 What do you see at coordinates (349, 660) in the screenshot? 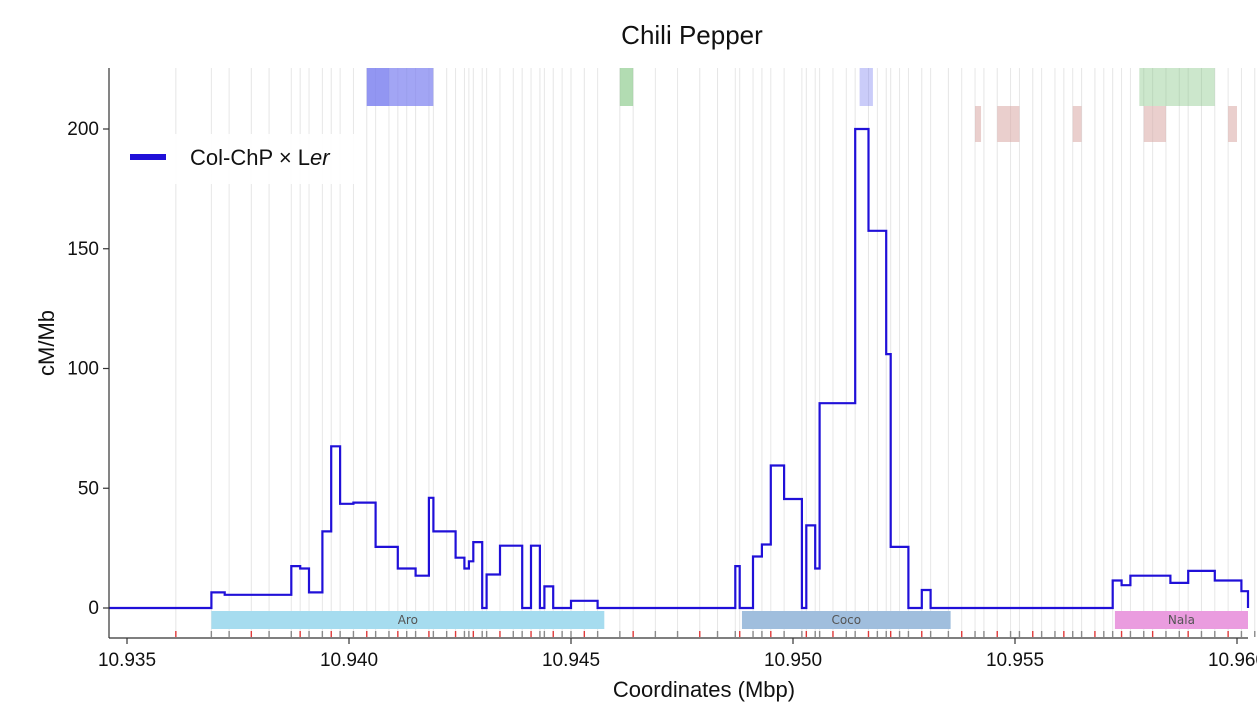
I see `x-tick-label: 10.940` at bounding box center [349, 660].